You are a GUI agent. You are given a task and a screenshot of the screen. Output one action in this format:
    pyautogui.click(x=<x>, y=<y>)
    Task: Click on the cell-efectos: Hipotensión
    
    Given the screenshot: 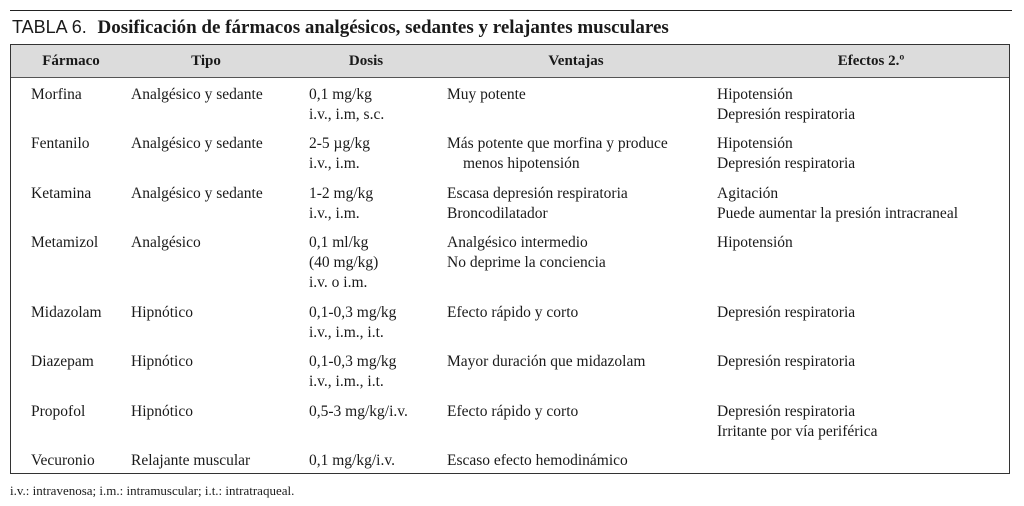 What is the action you would take?
    pyautogui.click(x=755, y=243)
    